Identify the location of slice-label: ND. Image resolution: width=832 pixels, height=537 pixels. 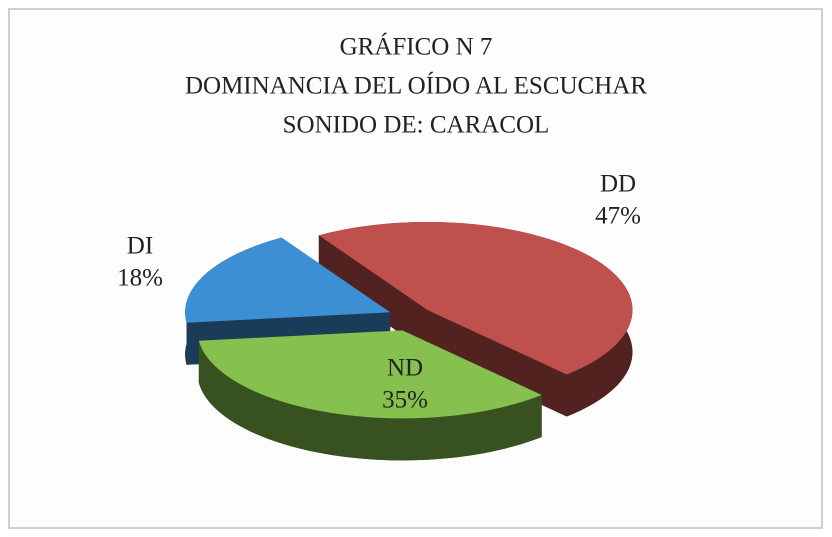
(405, 368).